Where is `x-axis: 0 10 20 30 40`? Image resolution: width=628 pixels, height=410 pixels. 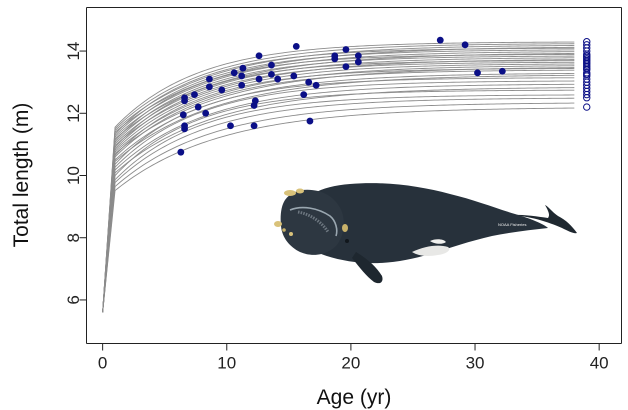
x-axis: 0 10 20 30 40 is located at coordinates (354, 358).